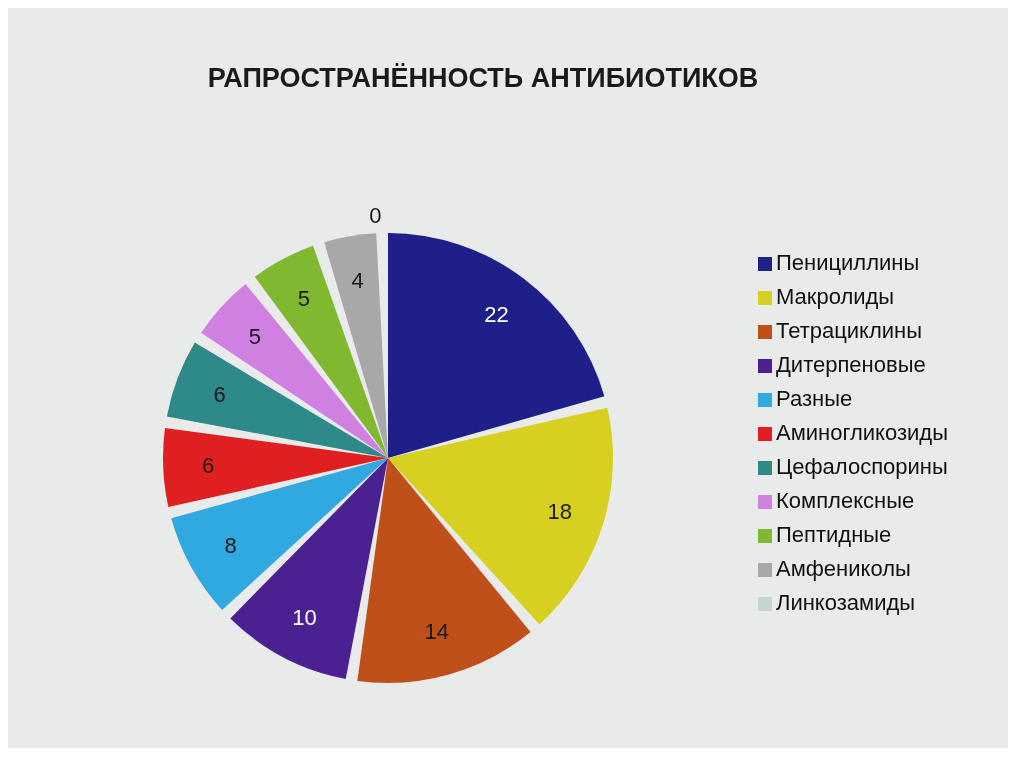  Describe the element at coordinates (375, 215) in the screenshot. I see `text: 0` at that location.